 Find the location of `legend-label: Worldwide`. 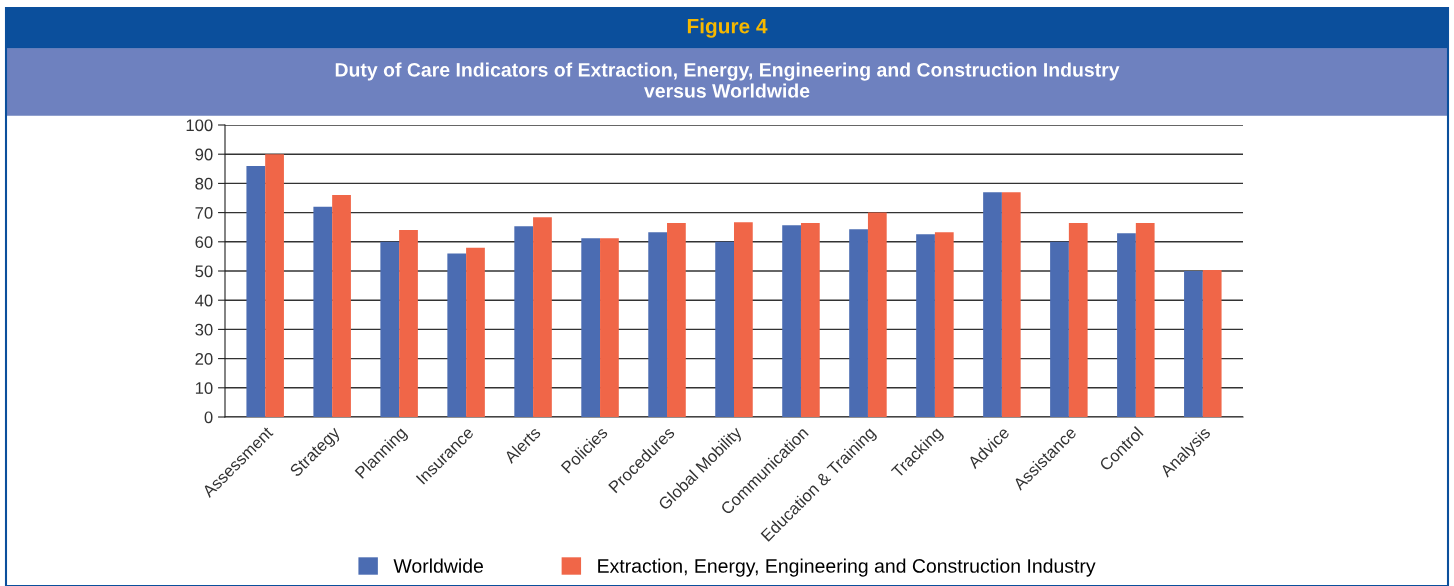

legend-label: Worldwide is located at coordinates (438, 565).